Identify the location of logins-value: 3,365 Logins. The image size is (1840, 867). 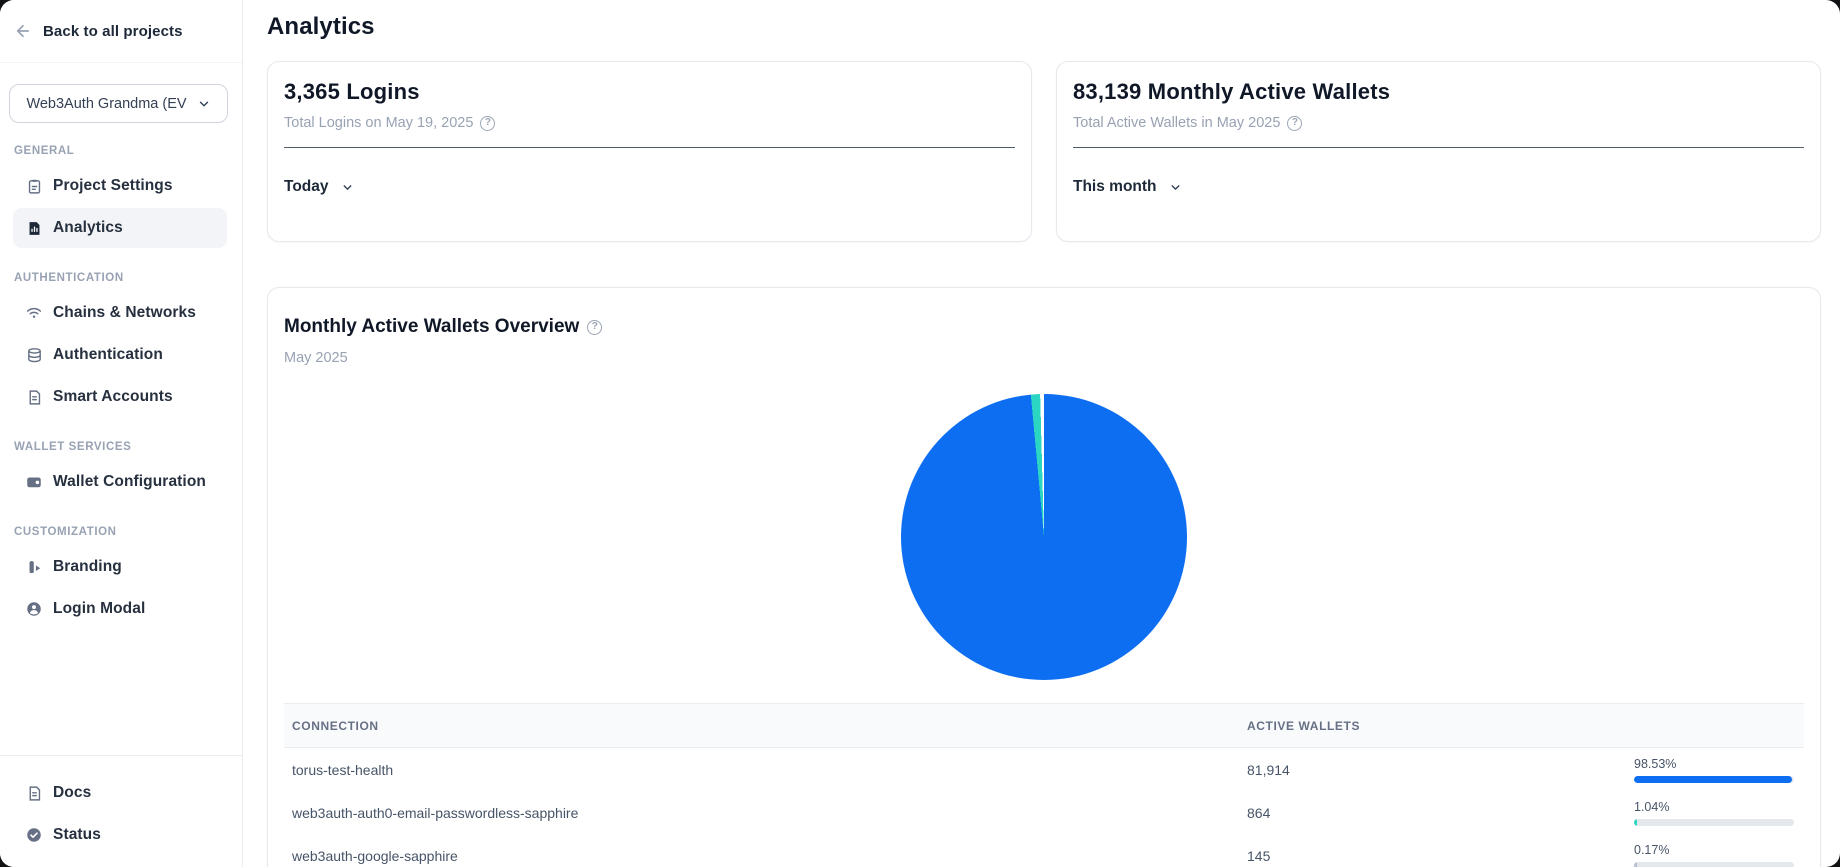
(352, 91).